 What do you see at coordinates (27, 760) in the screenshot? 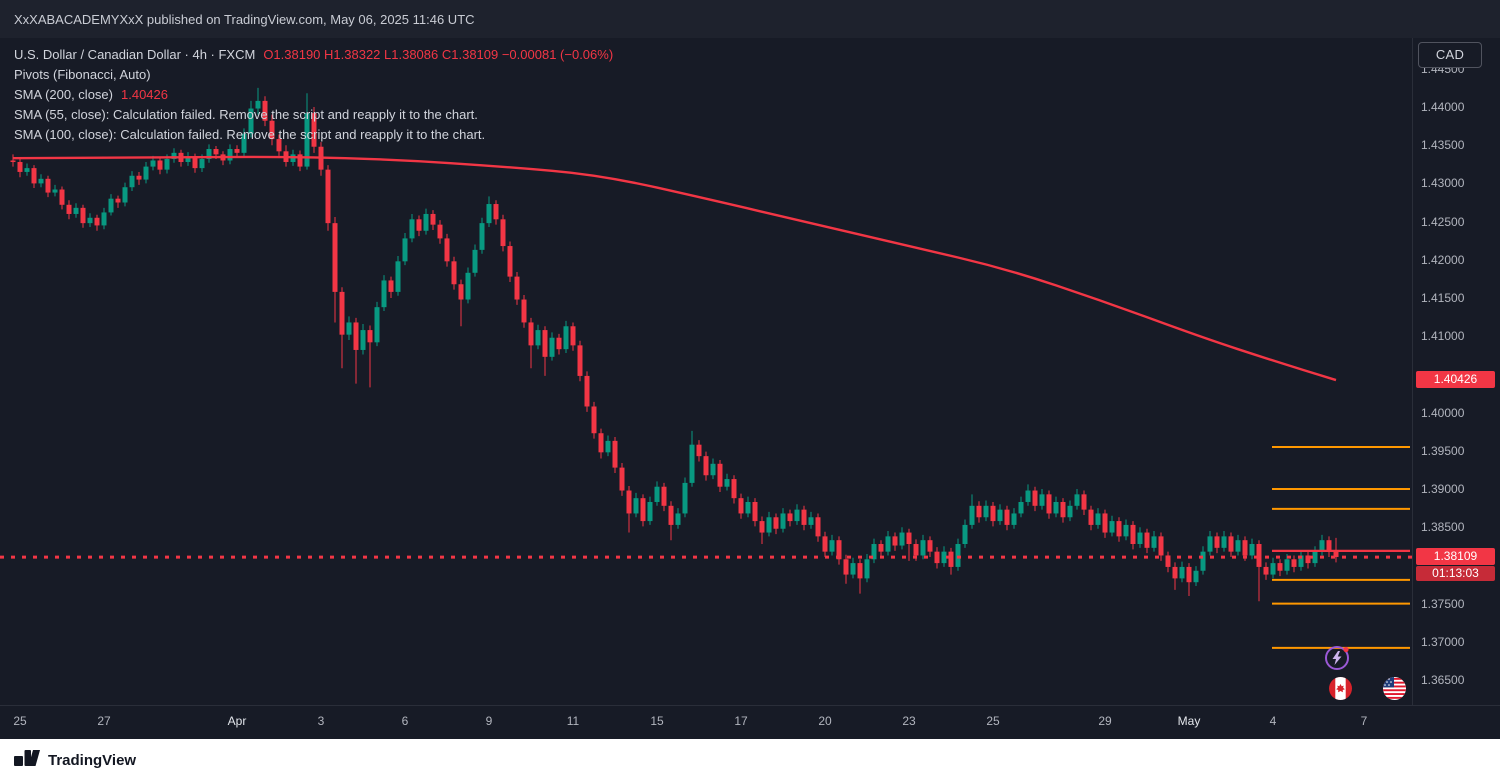
I see `tradingview-logo-icon` at bounding box center [27, 760].